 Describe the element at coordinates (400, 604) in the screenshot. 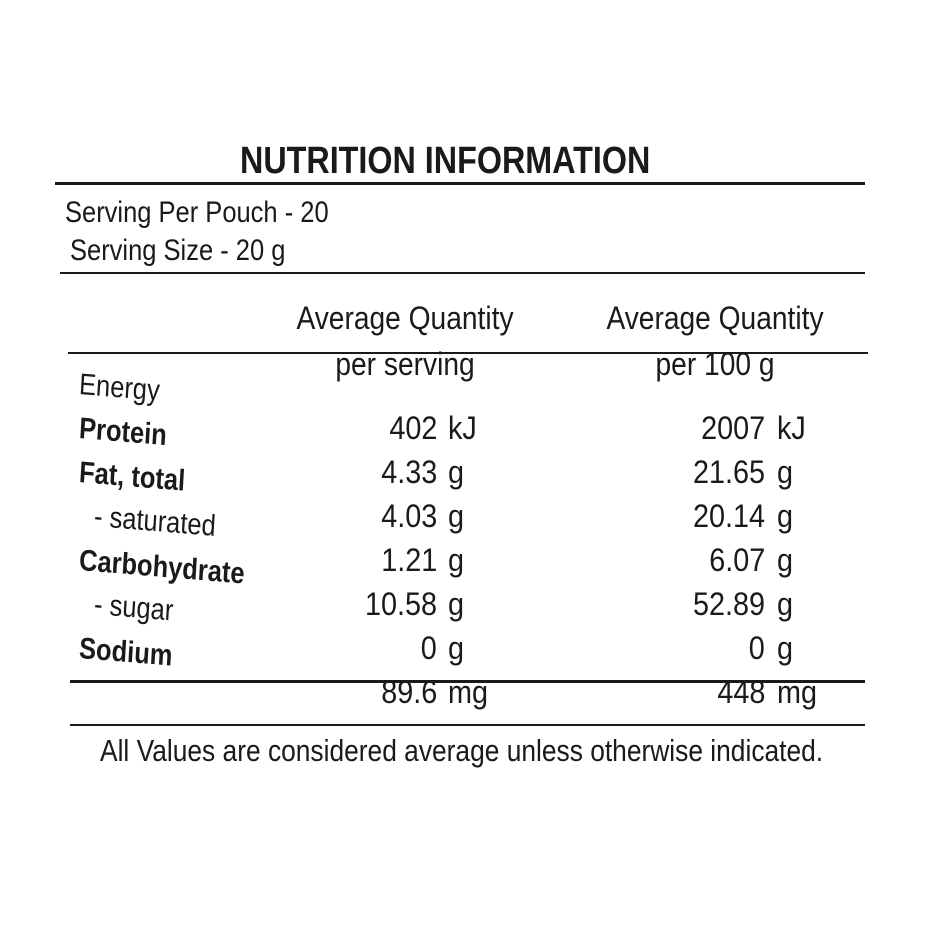

I see `per-serving-value: 10.58` at that location.